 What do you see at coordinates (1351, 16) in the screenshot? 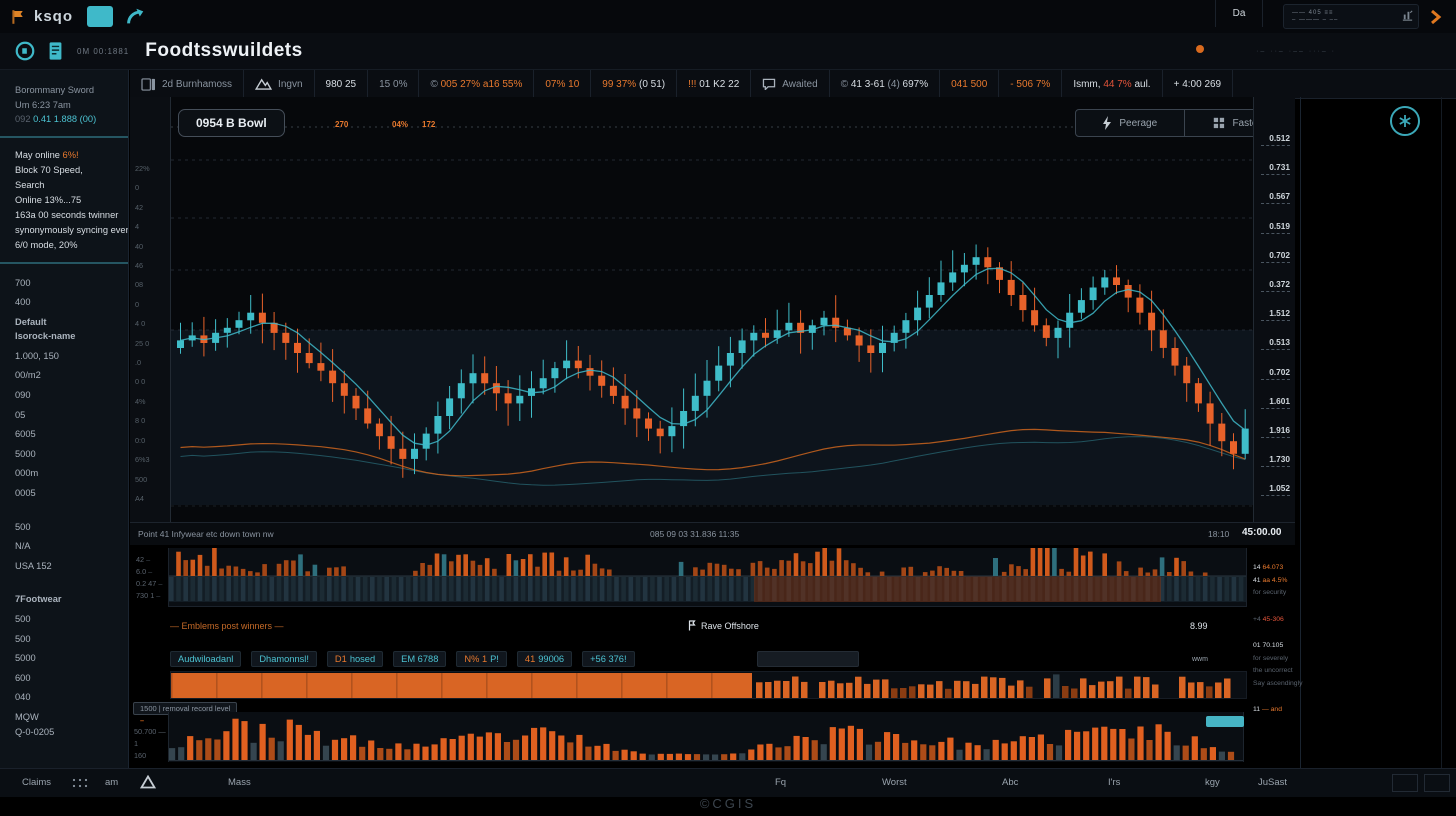
I see `session-widget: —— 405 ≡≡ – ——— – ––` at bounding box center [1351, 16].